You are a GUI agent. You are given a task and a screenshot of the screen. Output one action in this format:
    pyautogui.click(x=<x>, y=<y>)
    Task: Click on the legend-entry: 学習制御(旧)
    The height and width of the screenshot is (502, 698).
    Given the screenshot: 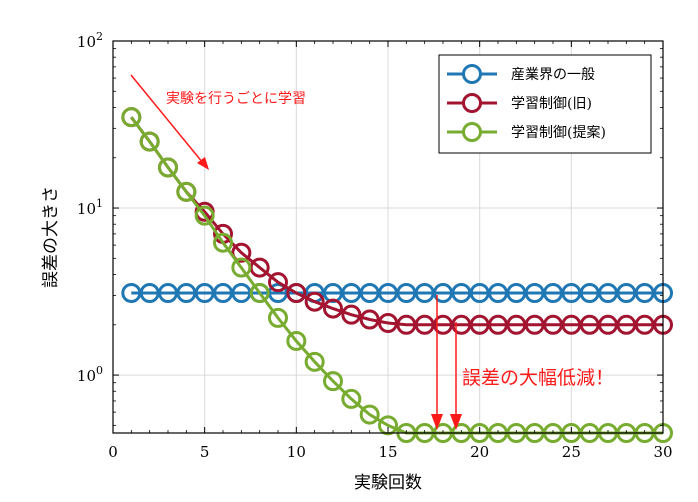 What is the action you would take?
    pyautogui.click(x=519, y=103)
    